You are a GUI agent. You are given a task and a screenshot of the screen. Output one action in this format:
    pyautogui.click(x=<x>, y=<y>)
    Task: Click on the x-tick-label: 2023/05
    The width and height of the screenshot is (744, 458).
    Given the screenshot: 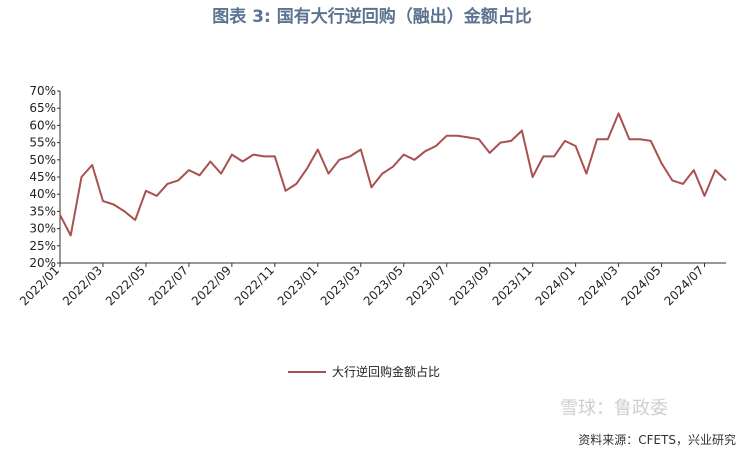 What is the action you would take?
    pyautogui.click(x=383, y=285)
    